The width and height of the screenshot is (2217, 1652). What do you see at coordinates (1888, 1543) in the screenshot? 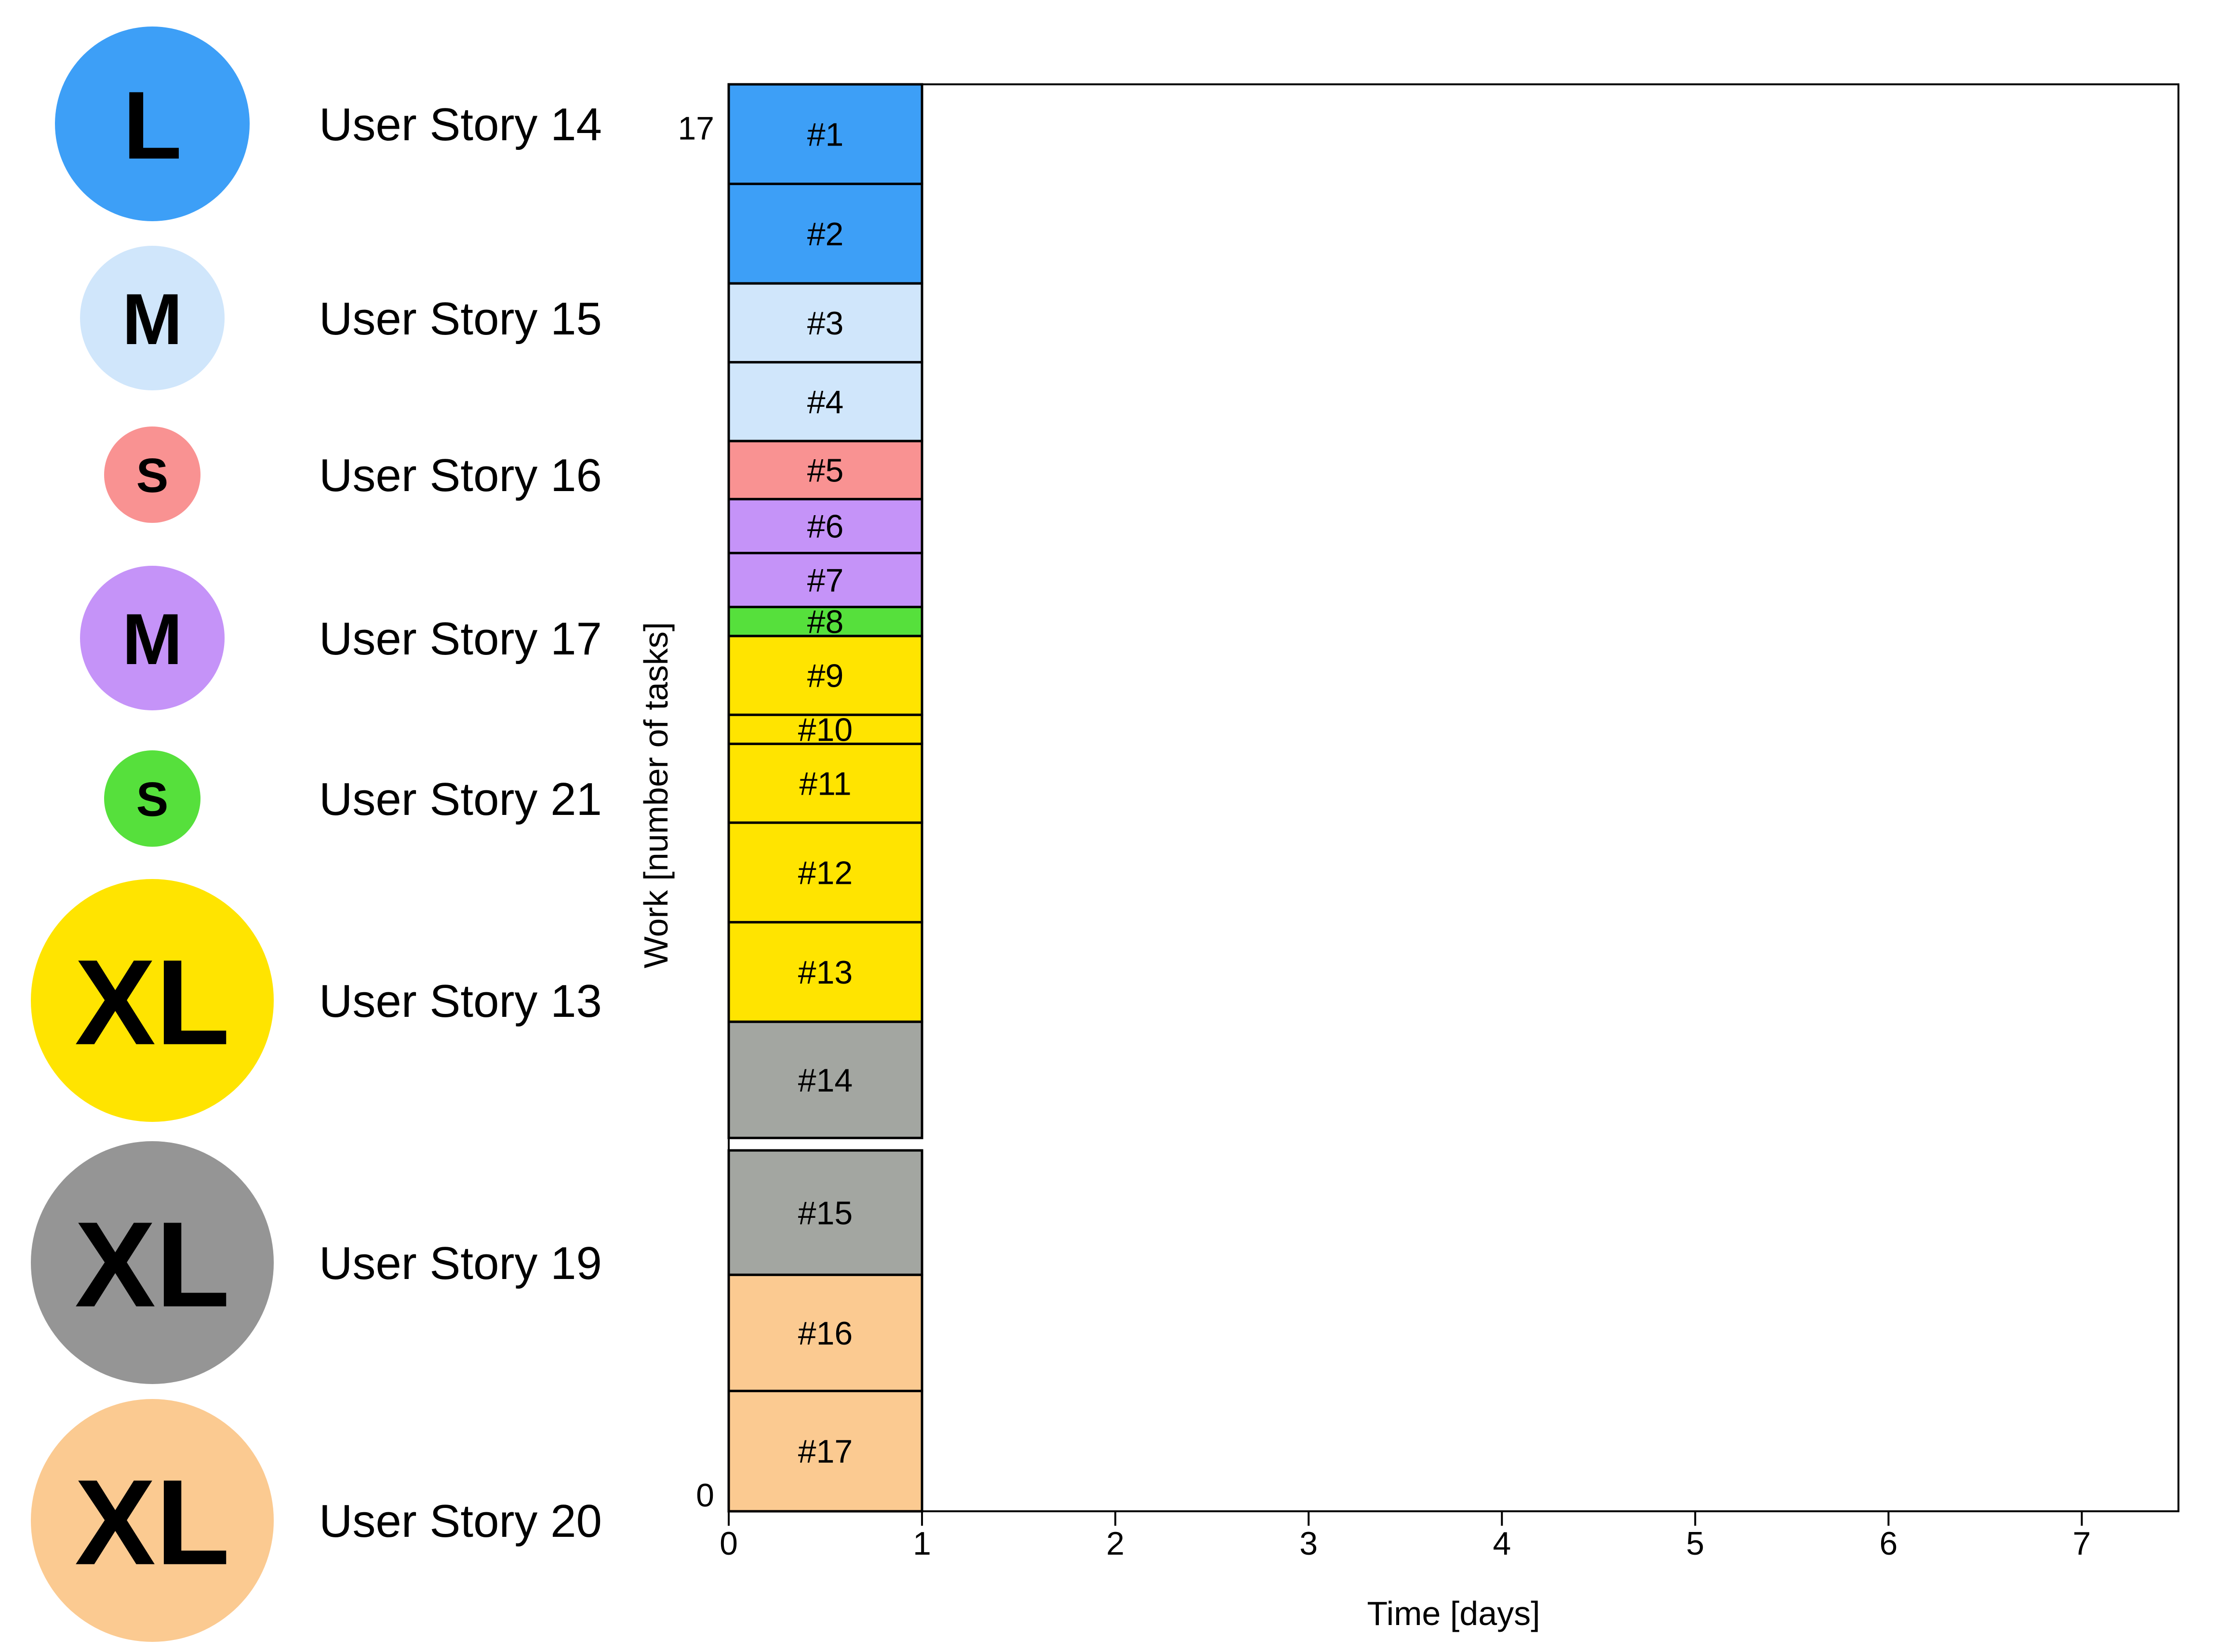
I see `x-tick-label: 6` at bounding box center [1888, 1543].